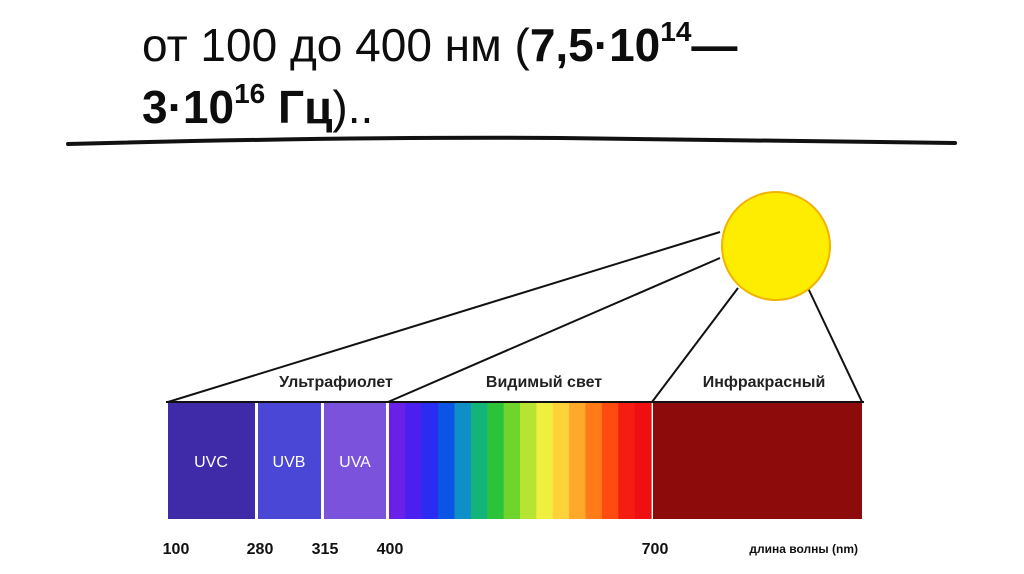 The width and height of the screenshot is (1024, 574). What do you see at coordinates (595, 45) in the screenshot?
I see `title-frequency-low: 7,5·10` at bounding box center [595, 45].